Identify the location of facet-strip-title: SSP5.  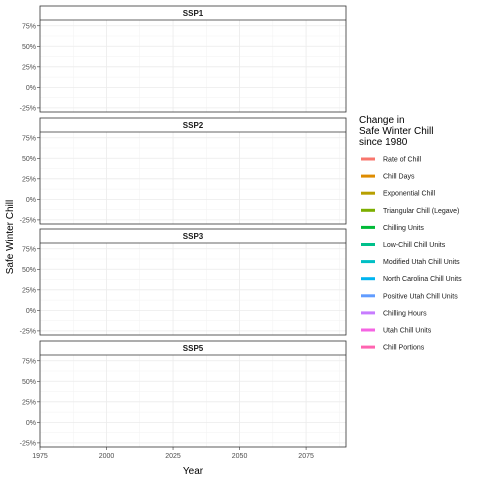
(193, 348).